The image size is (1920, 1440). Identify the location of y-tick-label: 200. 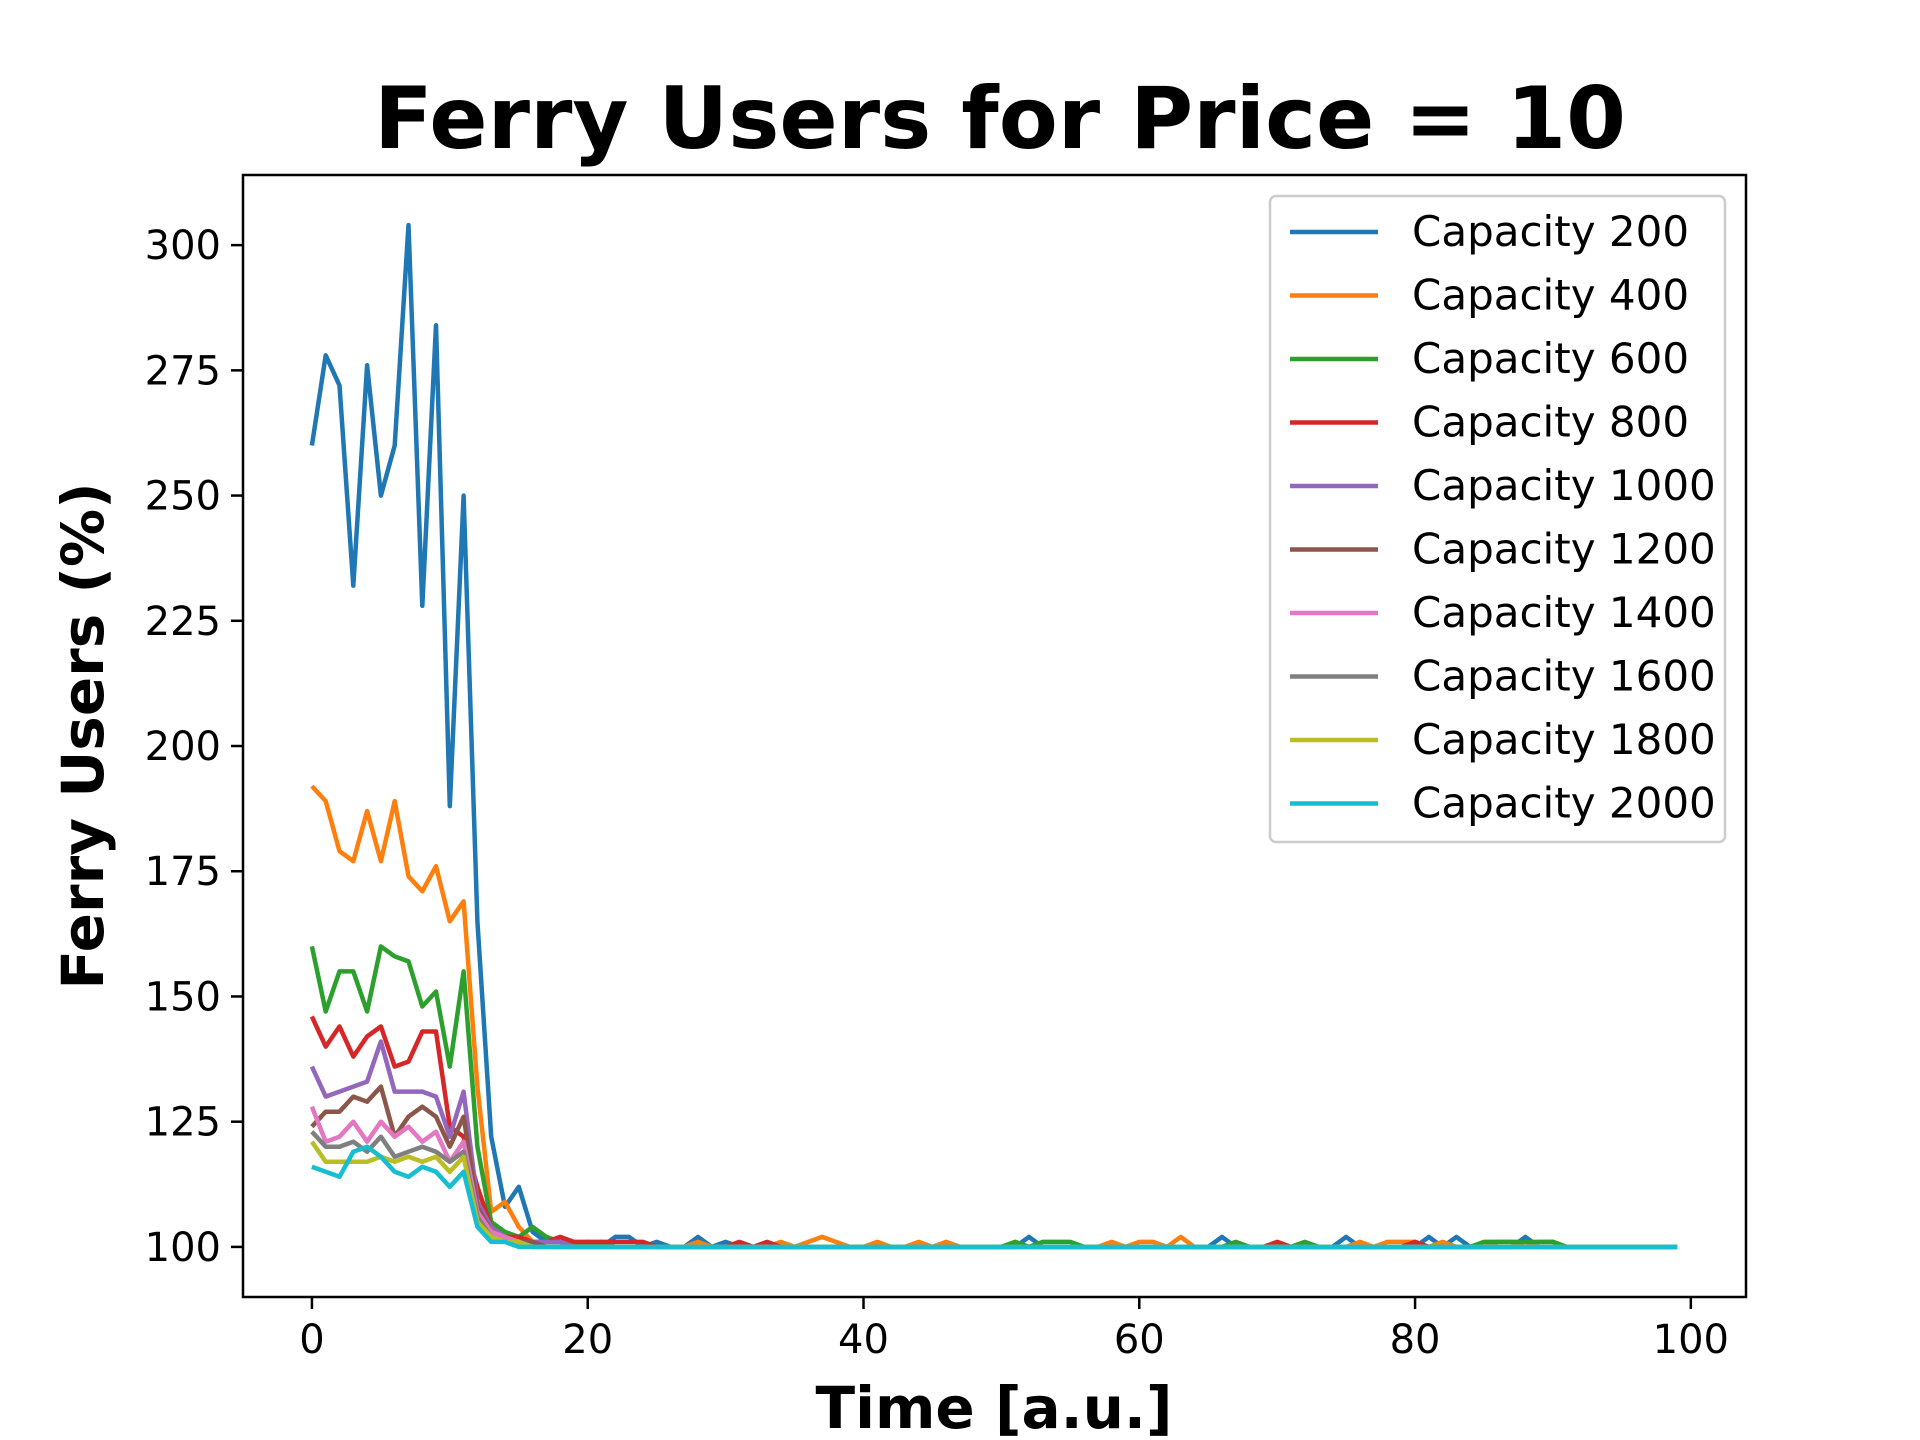
(183, 747).